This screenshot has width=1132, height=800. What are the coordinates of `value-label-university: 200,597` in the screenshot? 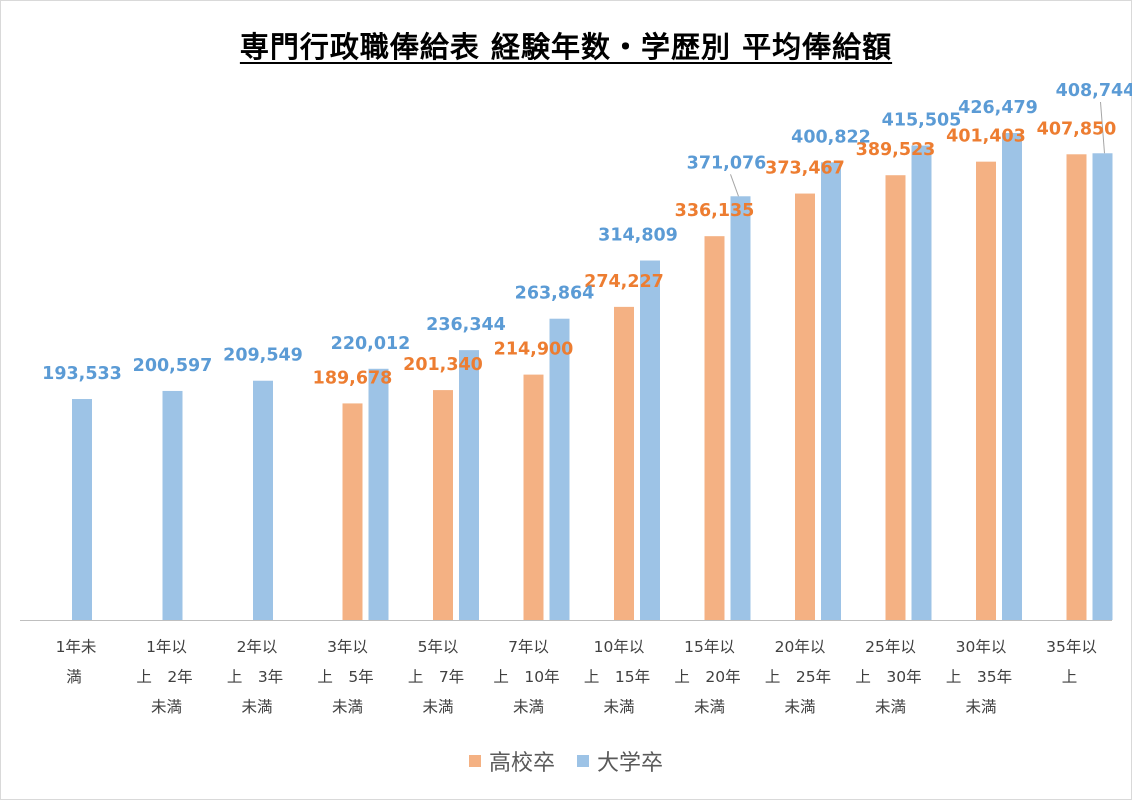 It's located at (173, 366).